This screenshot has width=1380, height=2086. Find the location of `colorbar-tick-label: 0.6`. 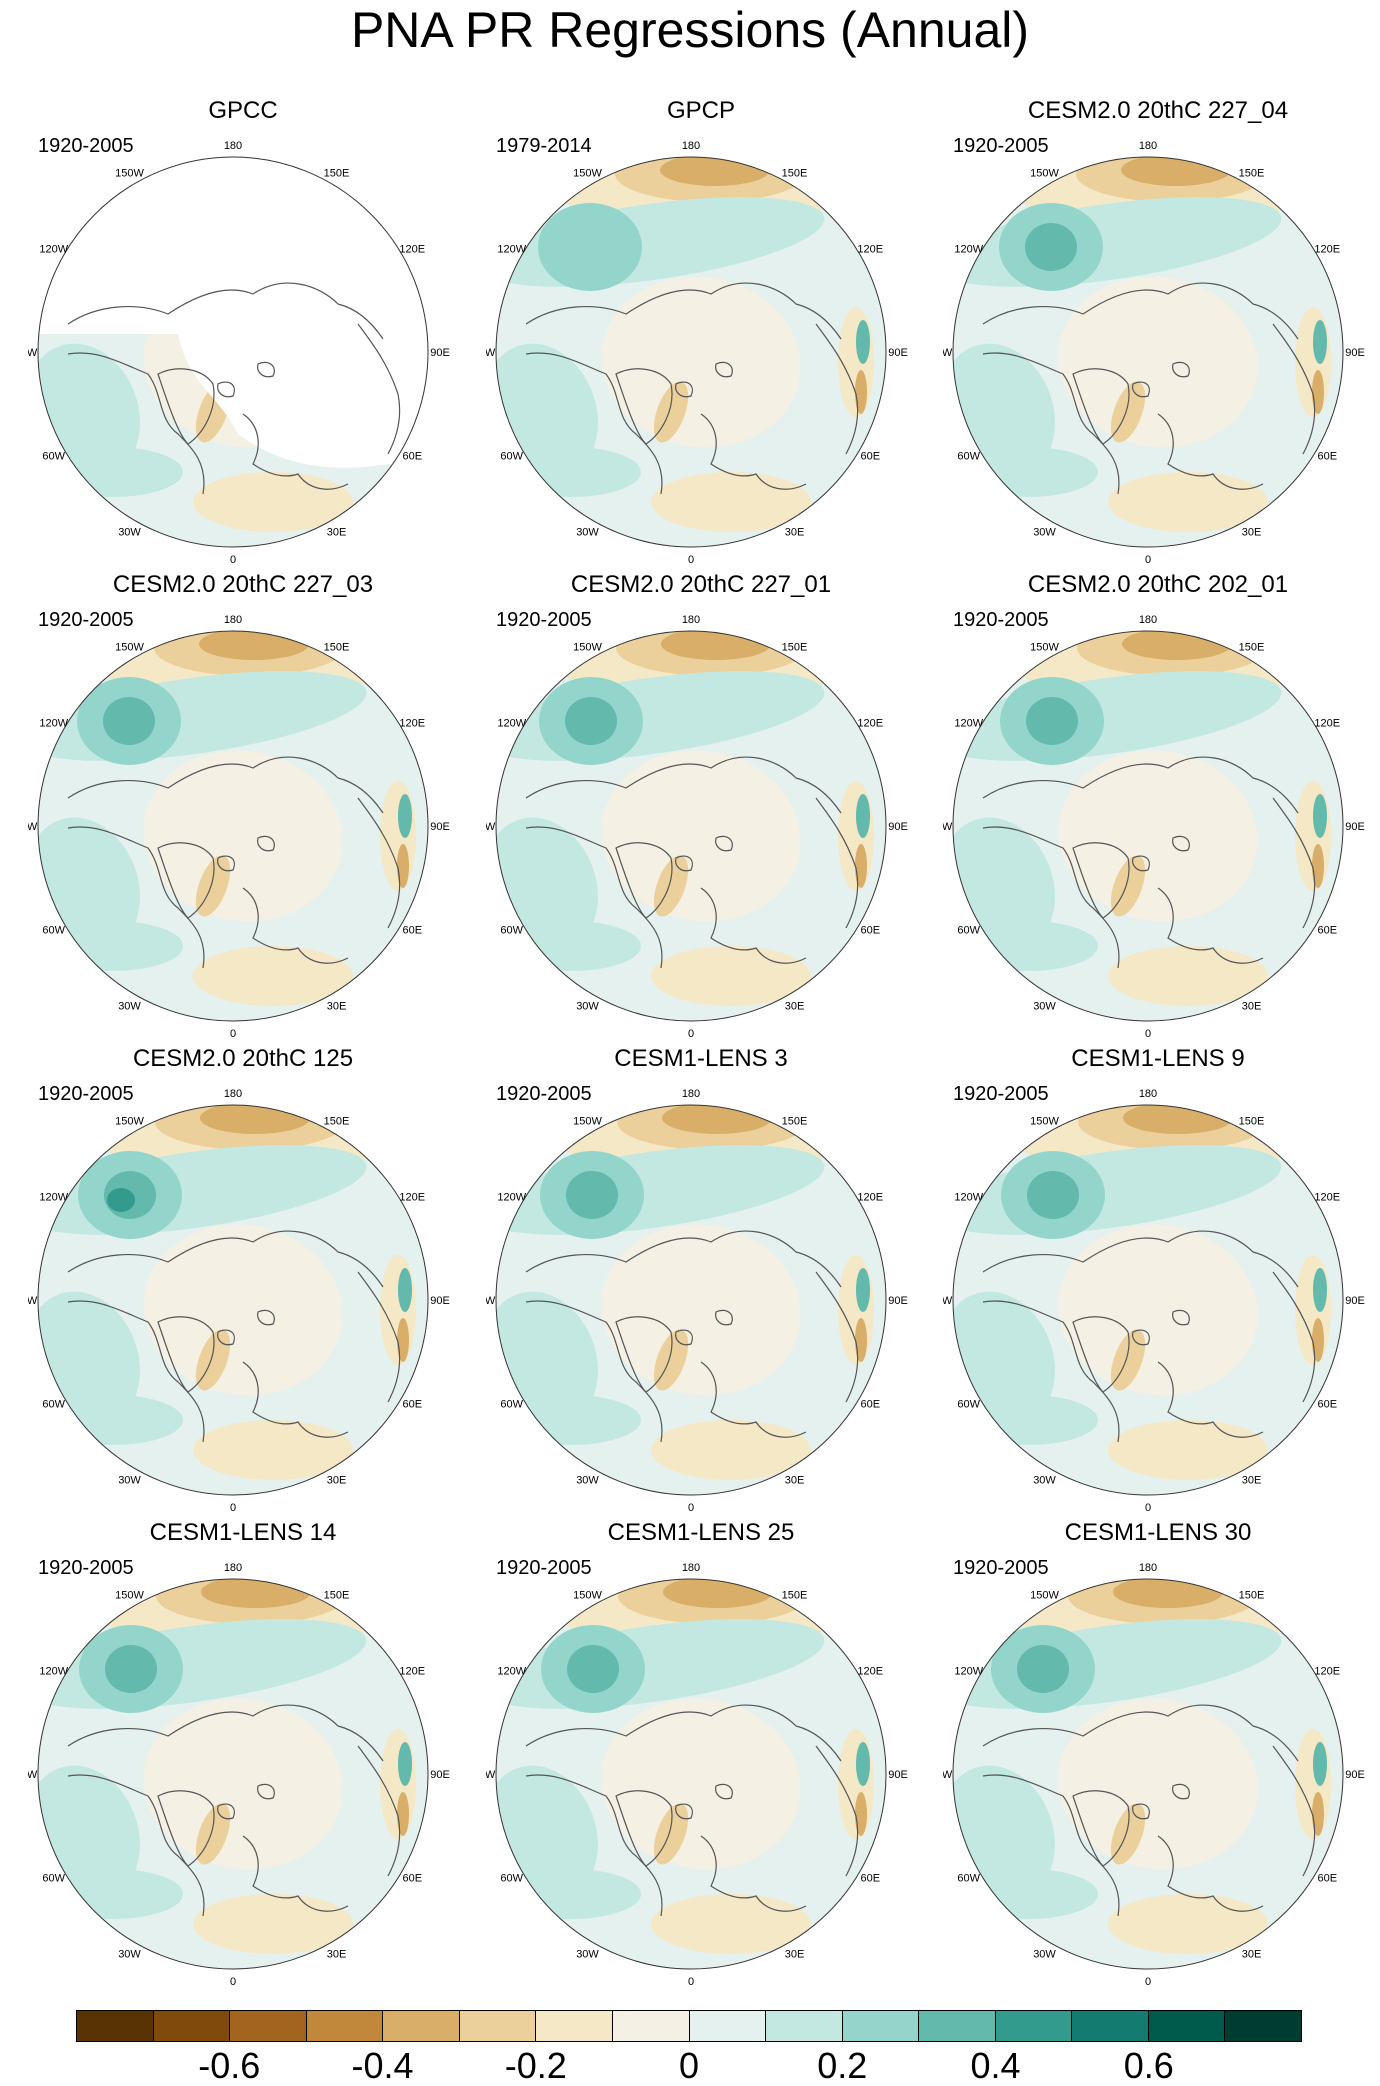

colorbar-tick-label: 0.6 is located at coordinates (1148, 2065).